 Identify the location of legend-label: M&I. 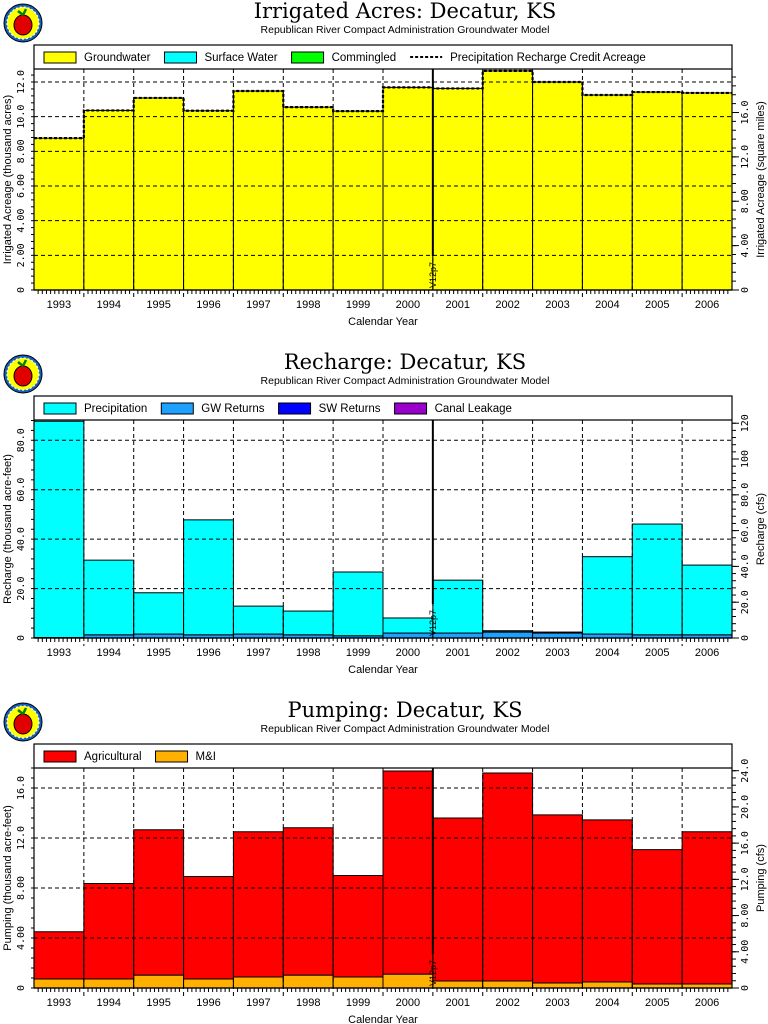
(206, 757).